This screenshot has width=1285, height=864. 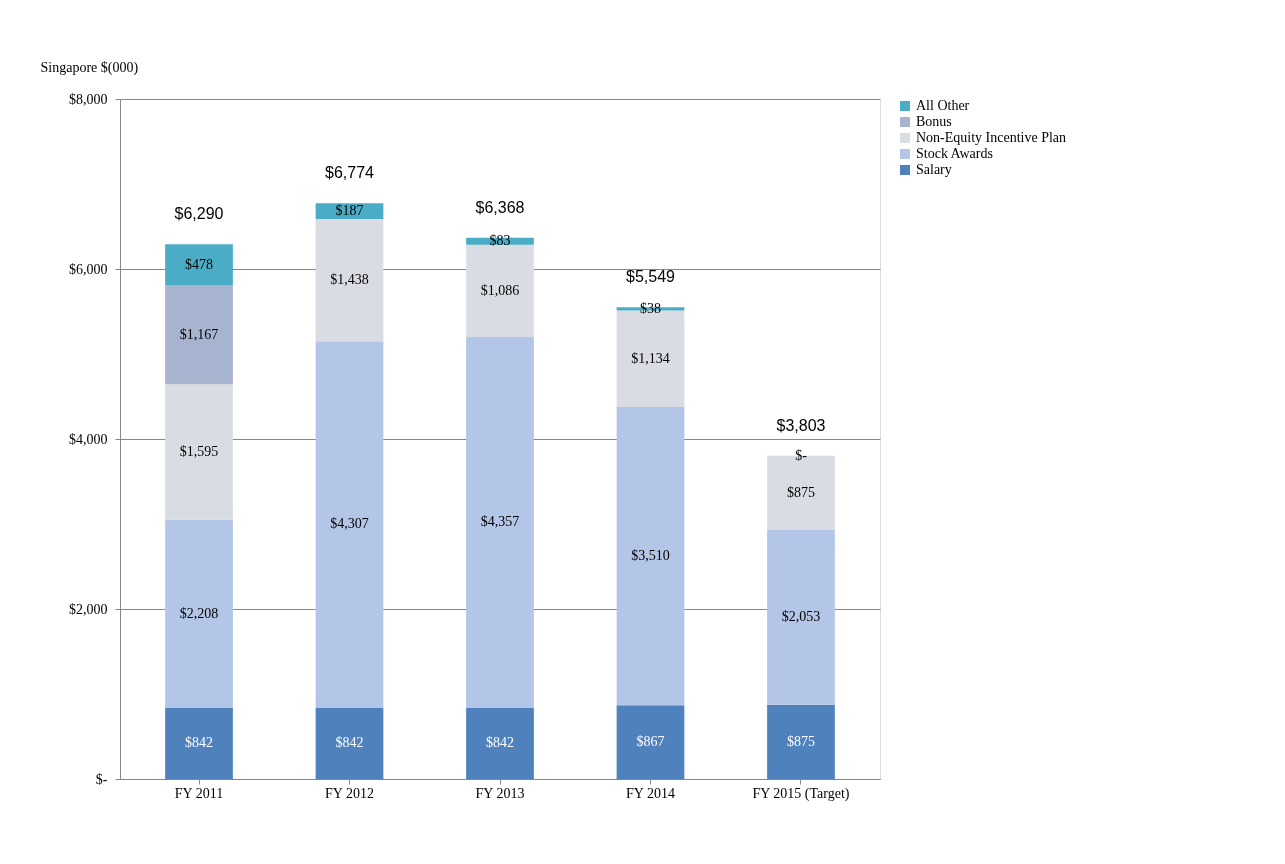 I want to click on data-label: $187, so click(x=349, y=211).